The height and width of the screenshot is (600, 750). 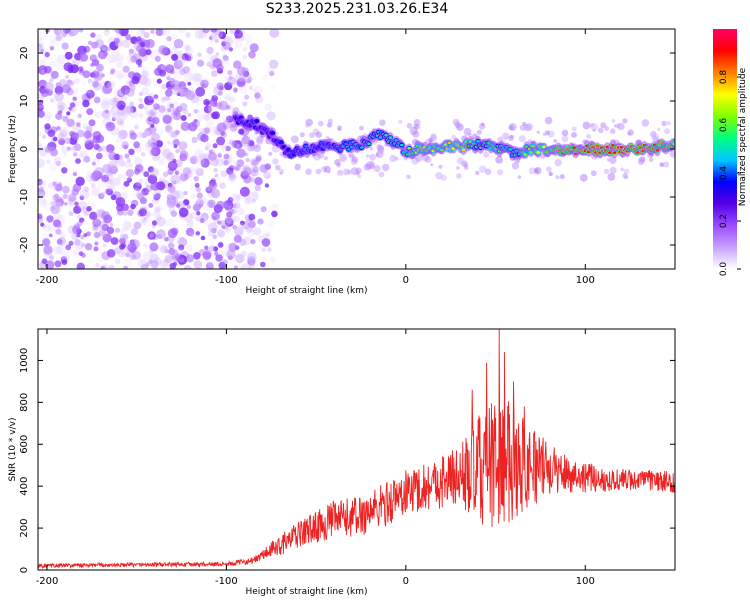 I want to click on x-tick-label: -100, so click(x=226, y=280).